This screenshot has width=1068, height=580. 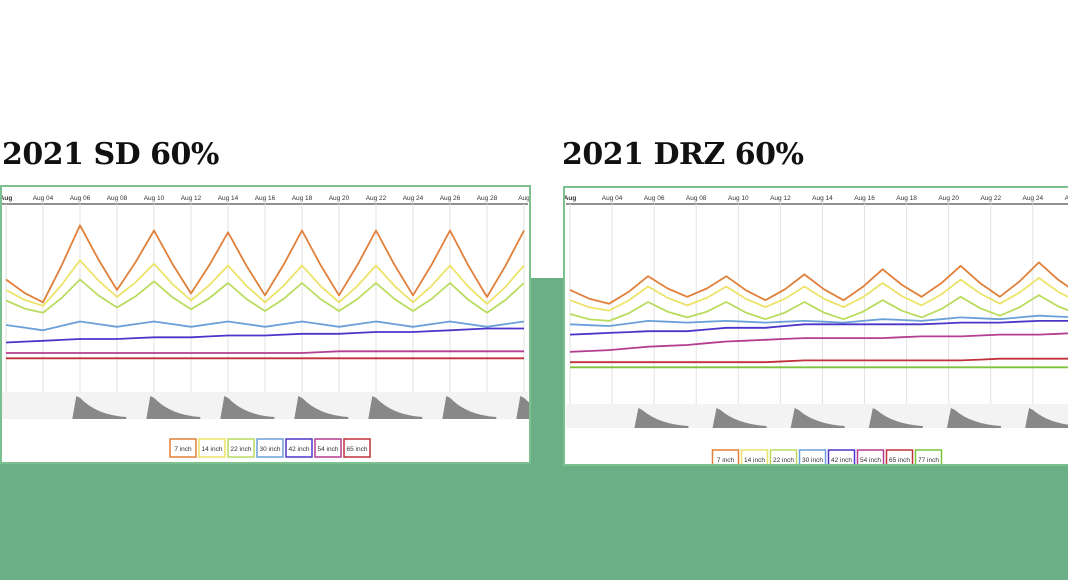 What do you see at coordinates (683, 154) in the screenshot?
I see `chart-title-right: 2021 DRZ 60%` at bounding box center [683, 154].